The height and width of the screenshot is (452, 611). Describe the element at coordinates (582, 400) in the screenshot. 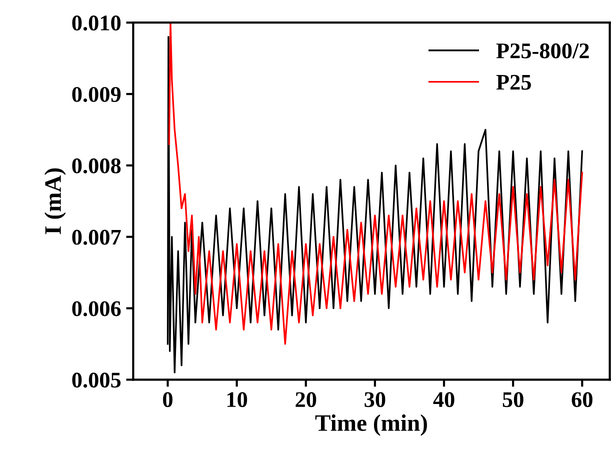

I see `x-tick-label: 60` at that location.